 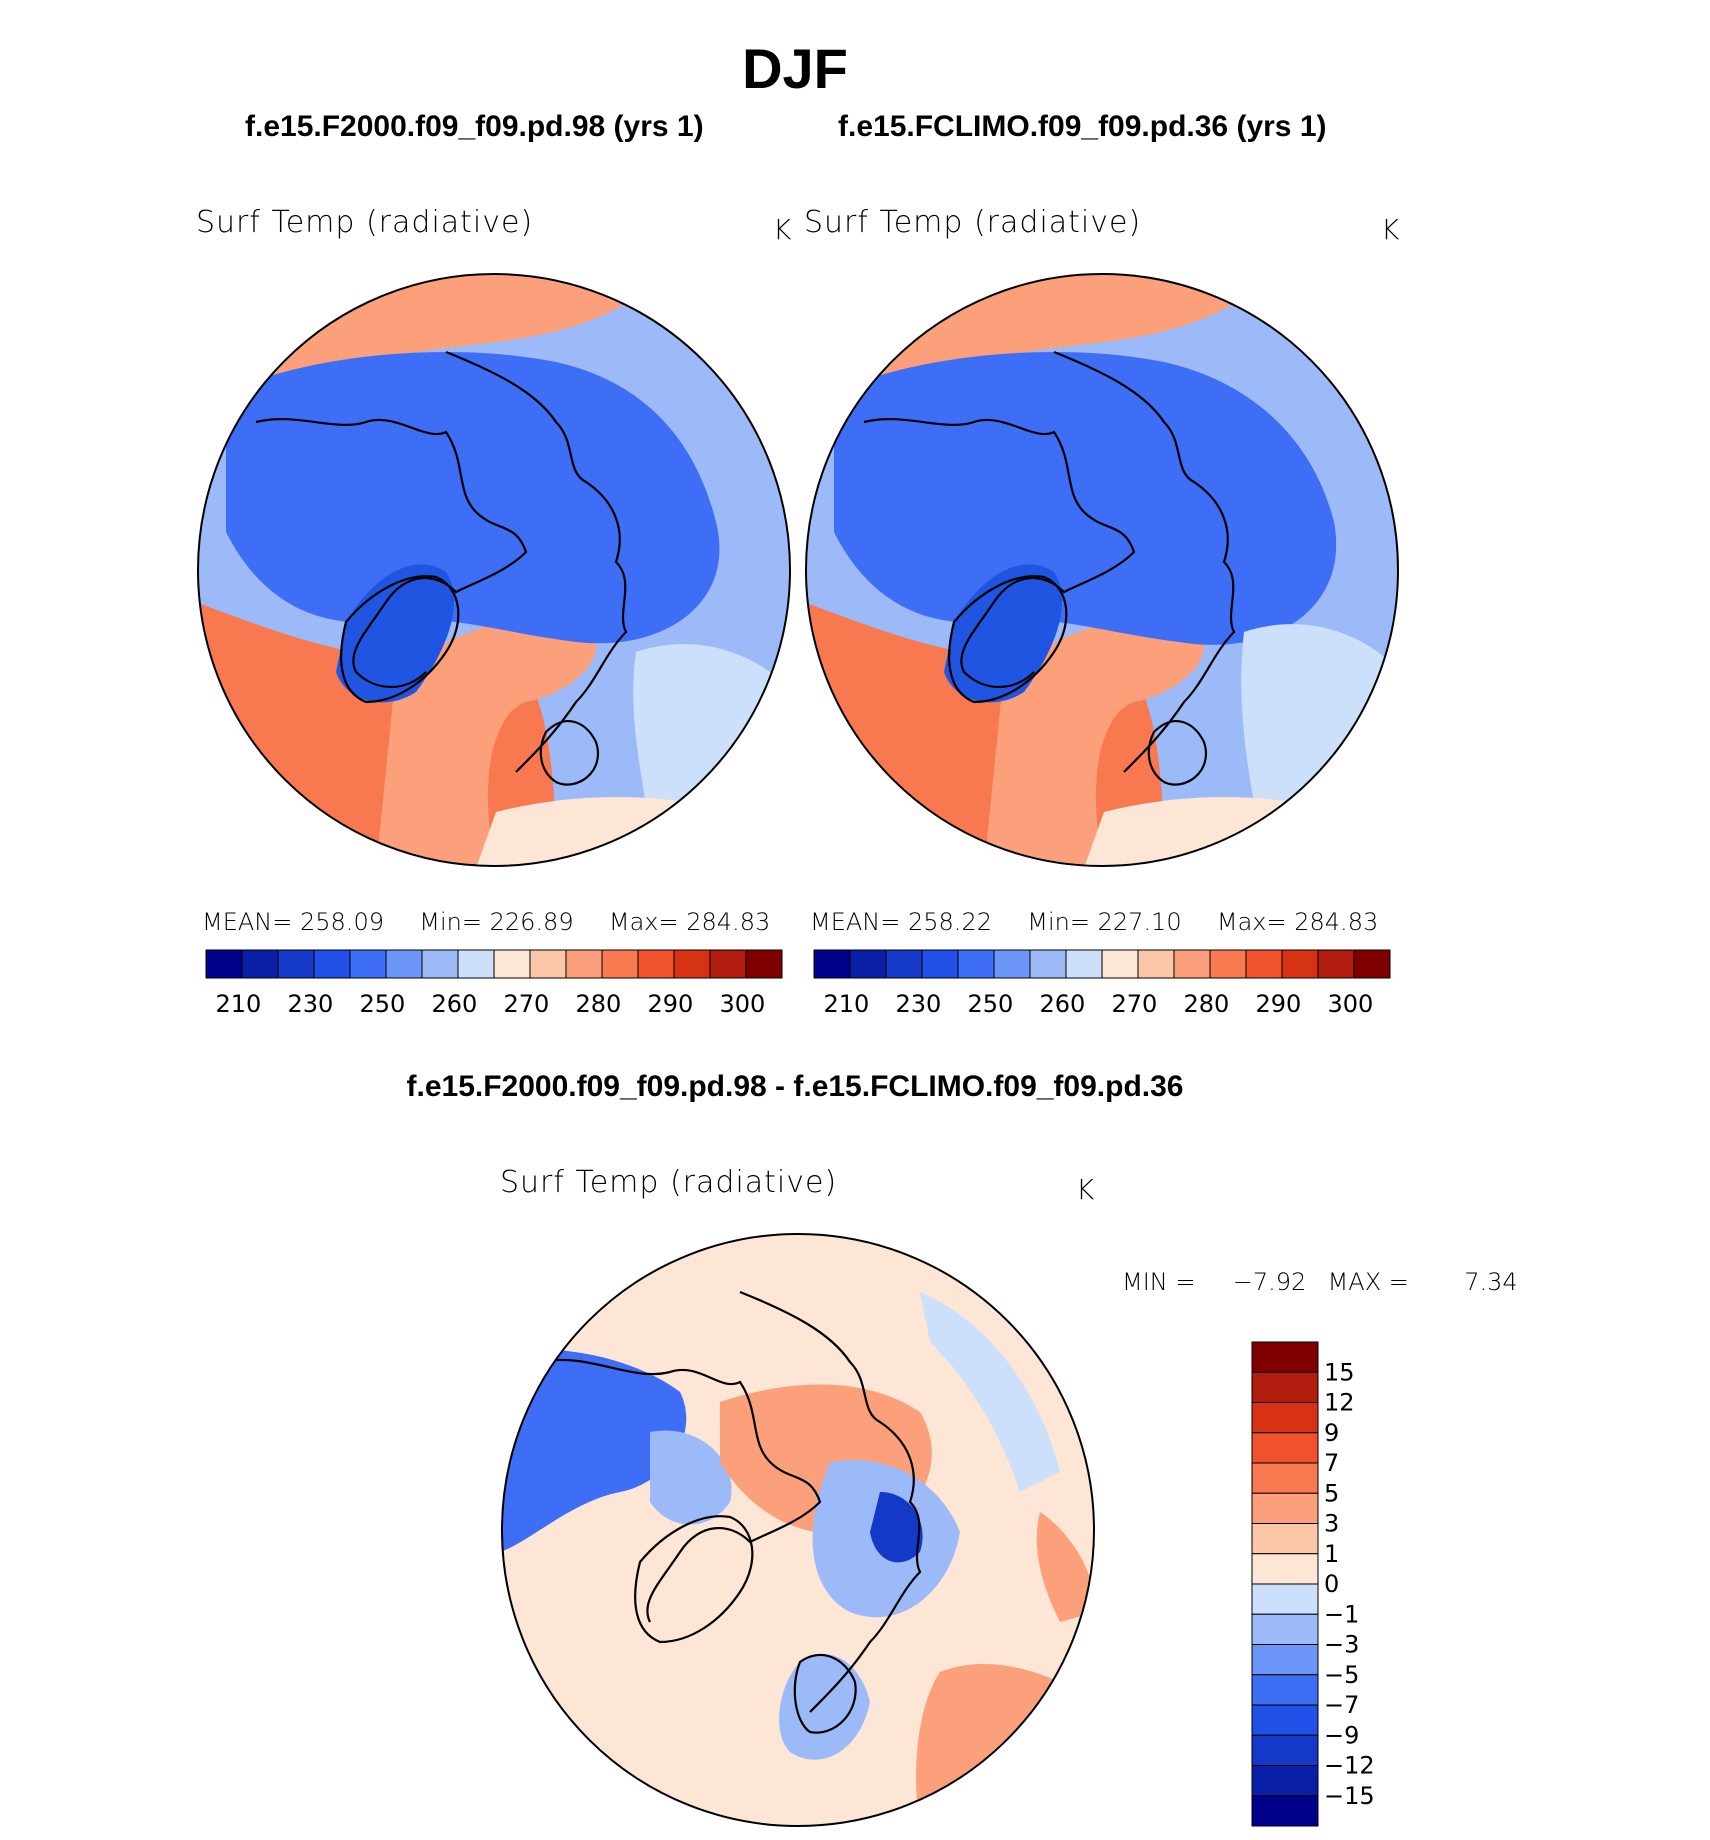 What do you see at coordinates (1331, 1433) in the screenshot?
I see `colorbar-tick-label: 9` at bounding box center [1331, 1433].